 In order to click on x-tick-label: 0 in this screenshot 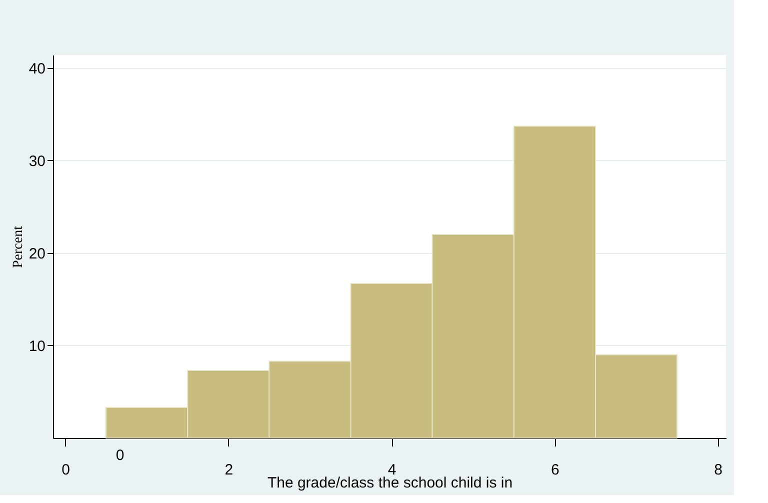, I will do `click(66, 470)`.